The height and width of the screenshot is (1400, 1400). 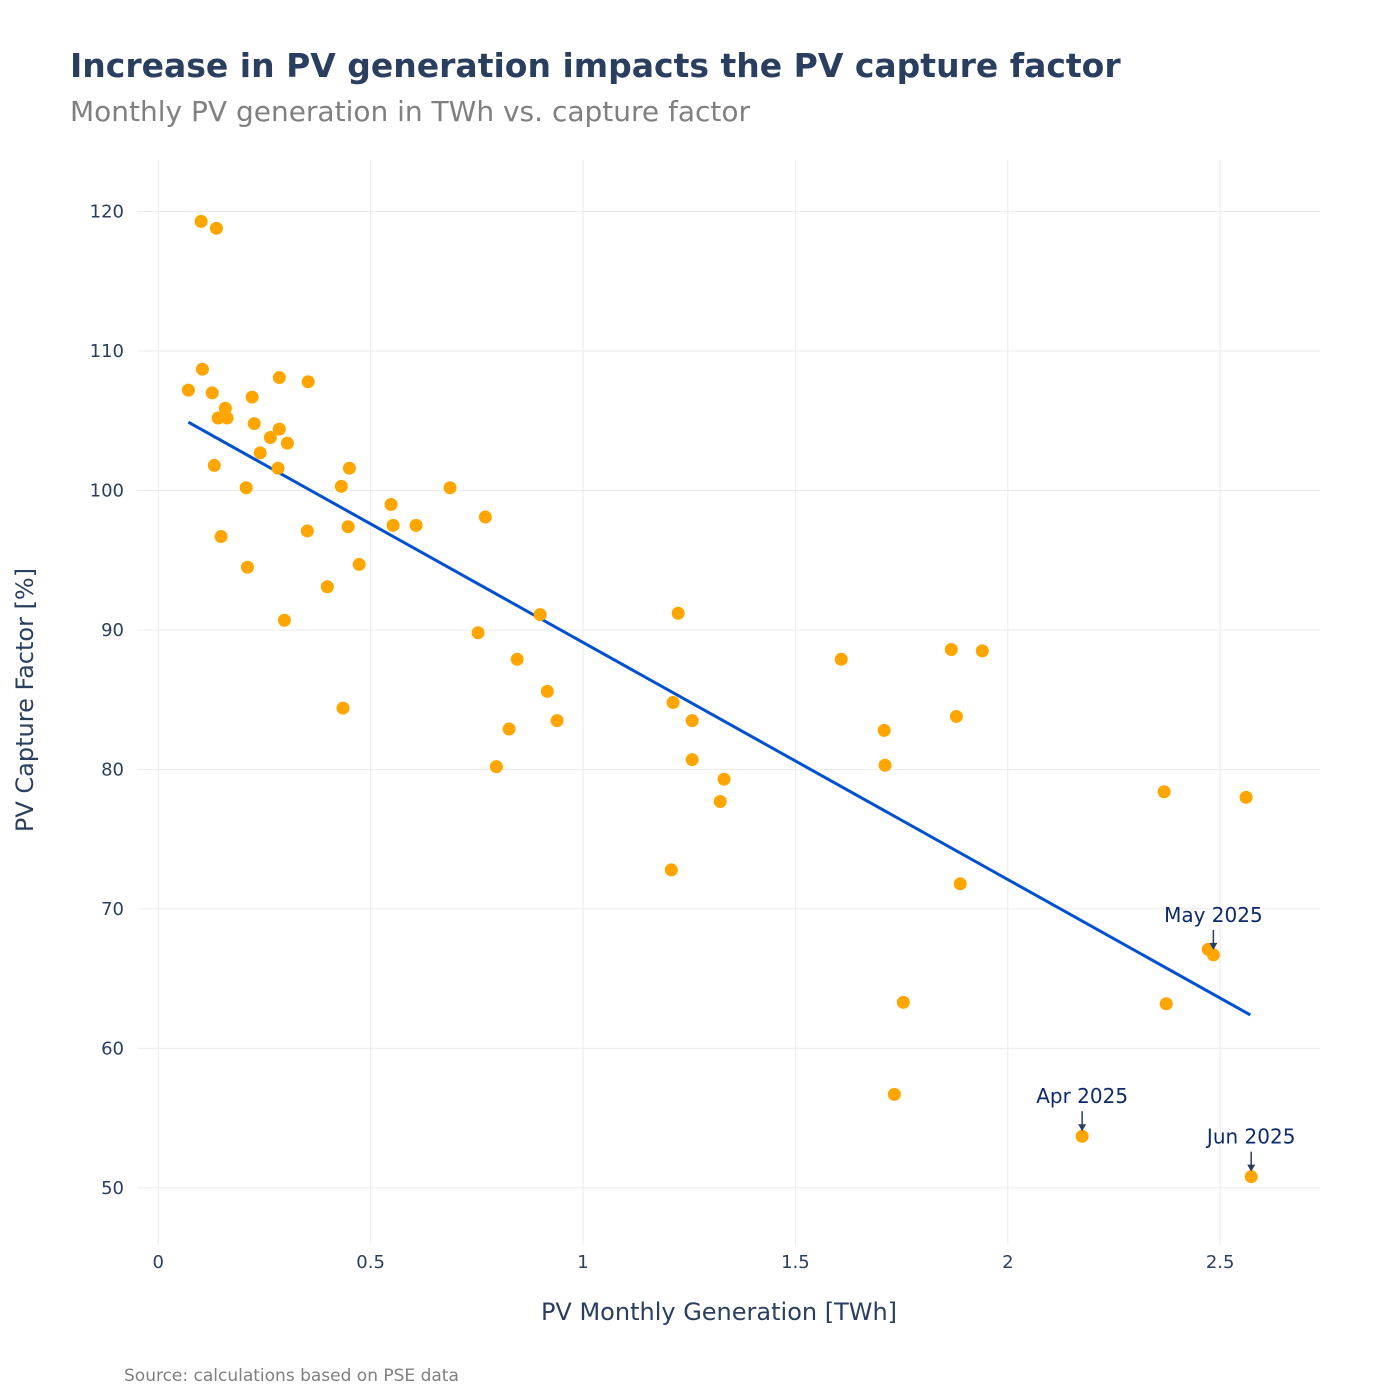 What do you see at coordinates (582, 1262) in the screenshot?
I see `x-tick-label: 1` at bounding box center [582, 1262].